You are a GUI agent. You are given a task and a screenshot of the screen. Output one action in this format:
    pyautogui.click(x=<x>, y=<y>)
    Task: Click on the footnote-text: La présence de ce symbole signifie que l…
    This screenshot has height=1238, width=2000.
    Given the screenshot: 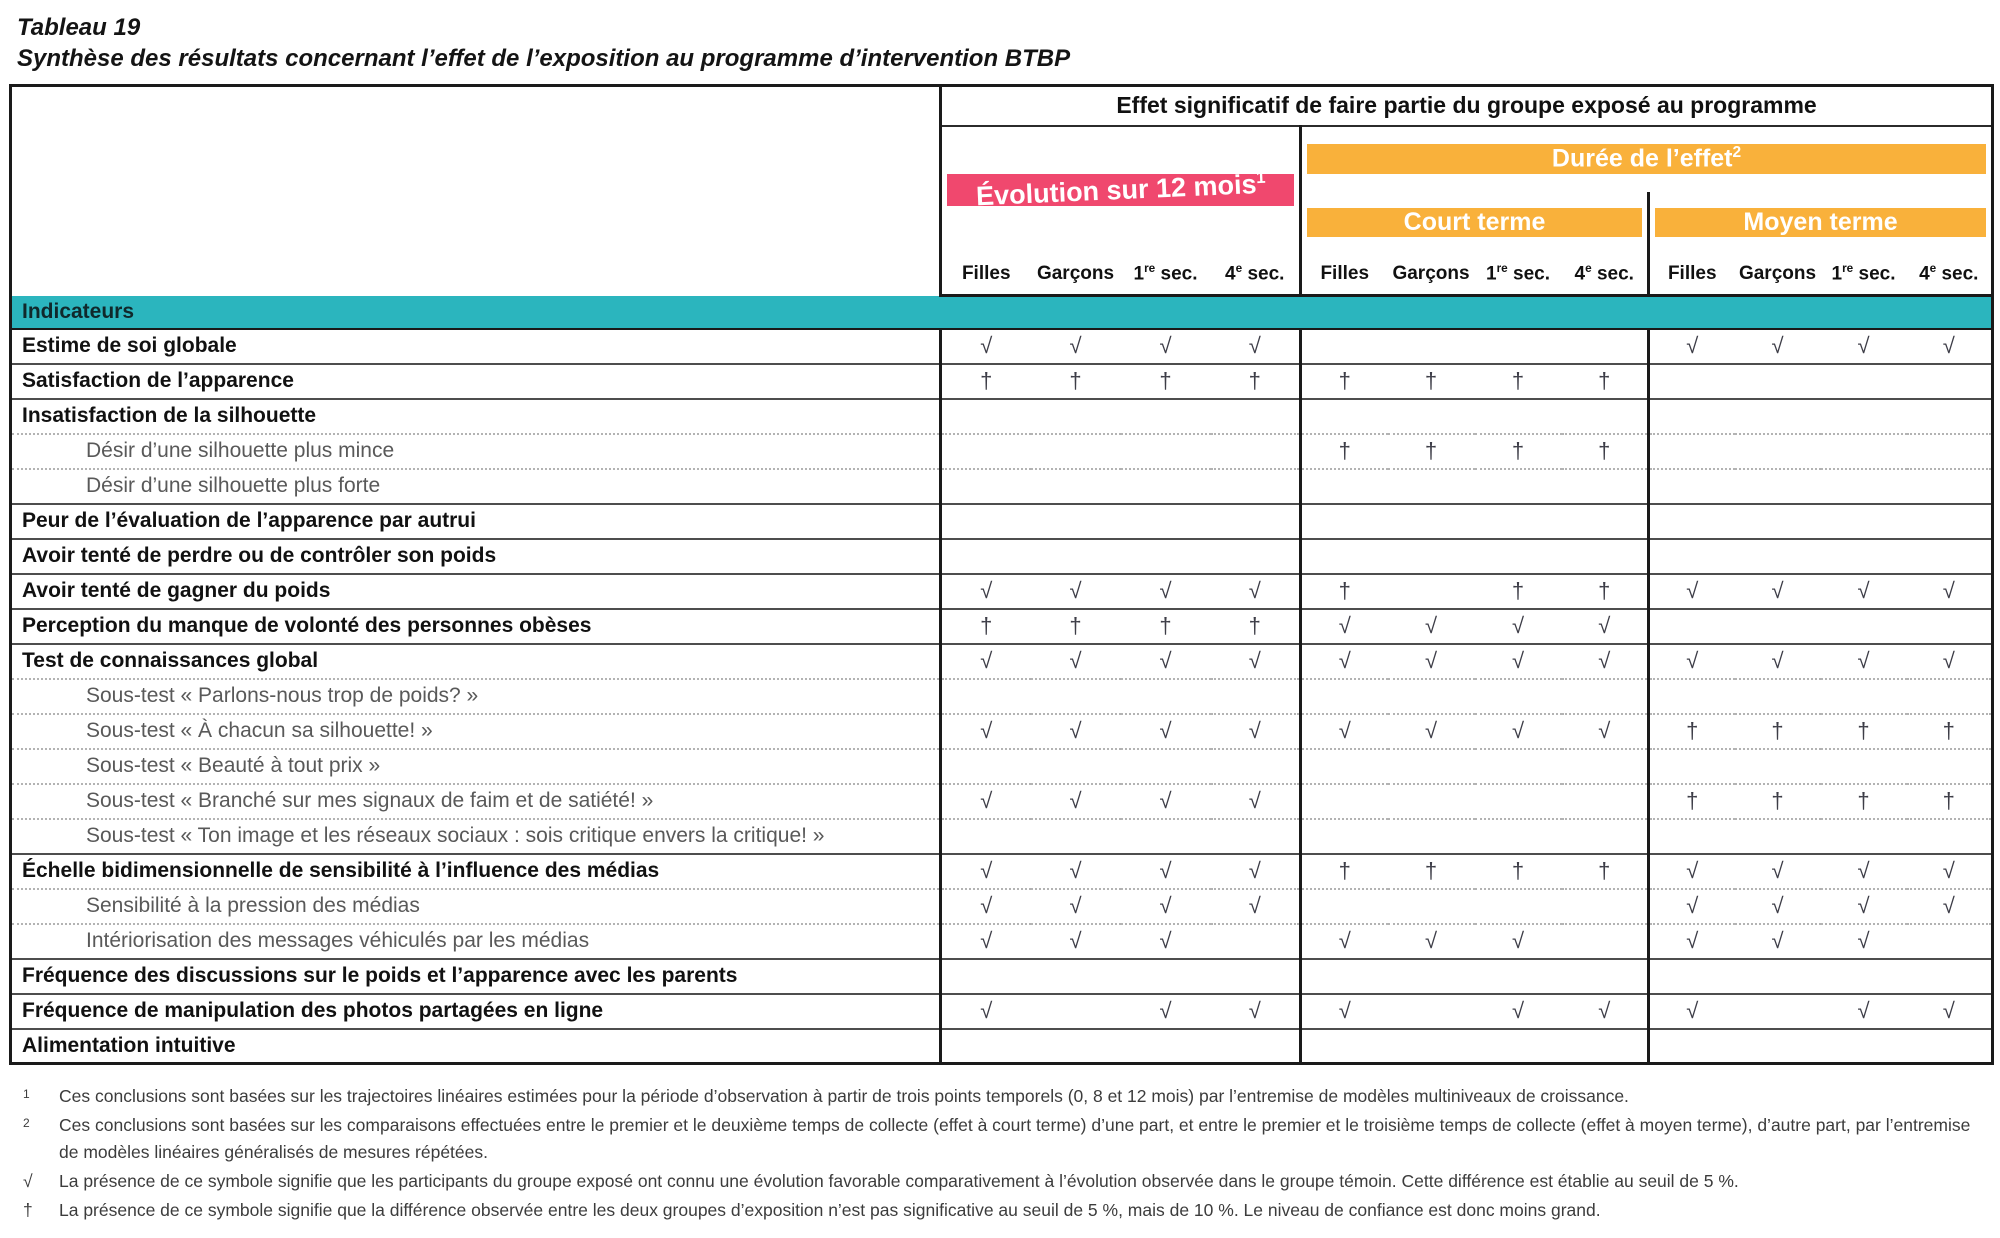 What is the action you would take?
    pyautogui.click(x=899, y=1181)
    